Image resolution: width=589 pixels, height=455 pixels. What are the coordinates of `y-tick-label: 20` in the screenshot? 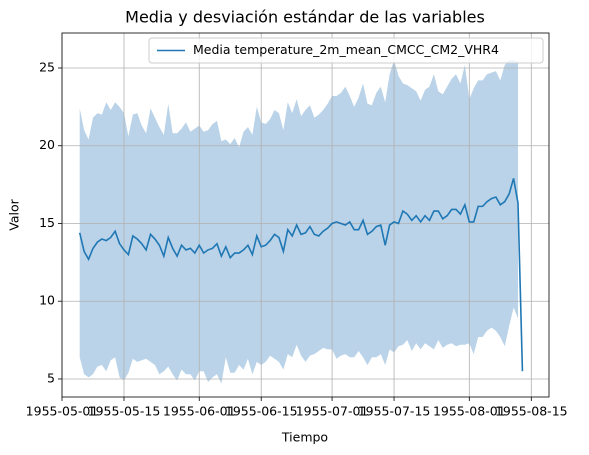 It's located at (47, 144).